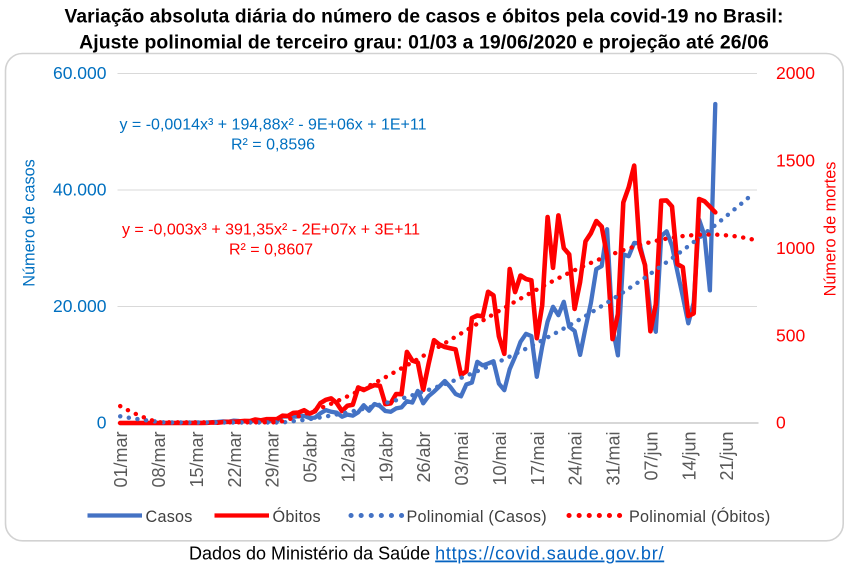 The width and height of the screenshot is (848, 571). I want to click on svg-text: 12/abr, so click(348, 457).